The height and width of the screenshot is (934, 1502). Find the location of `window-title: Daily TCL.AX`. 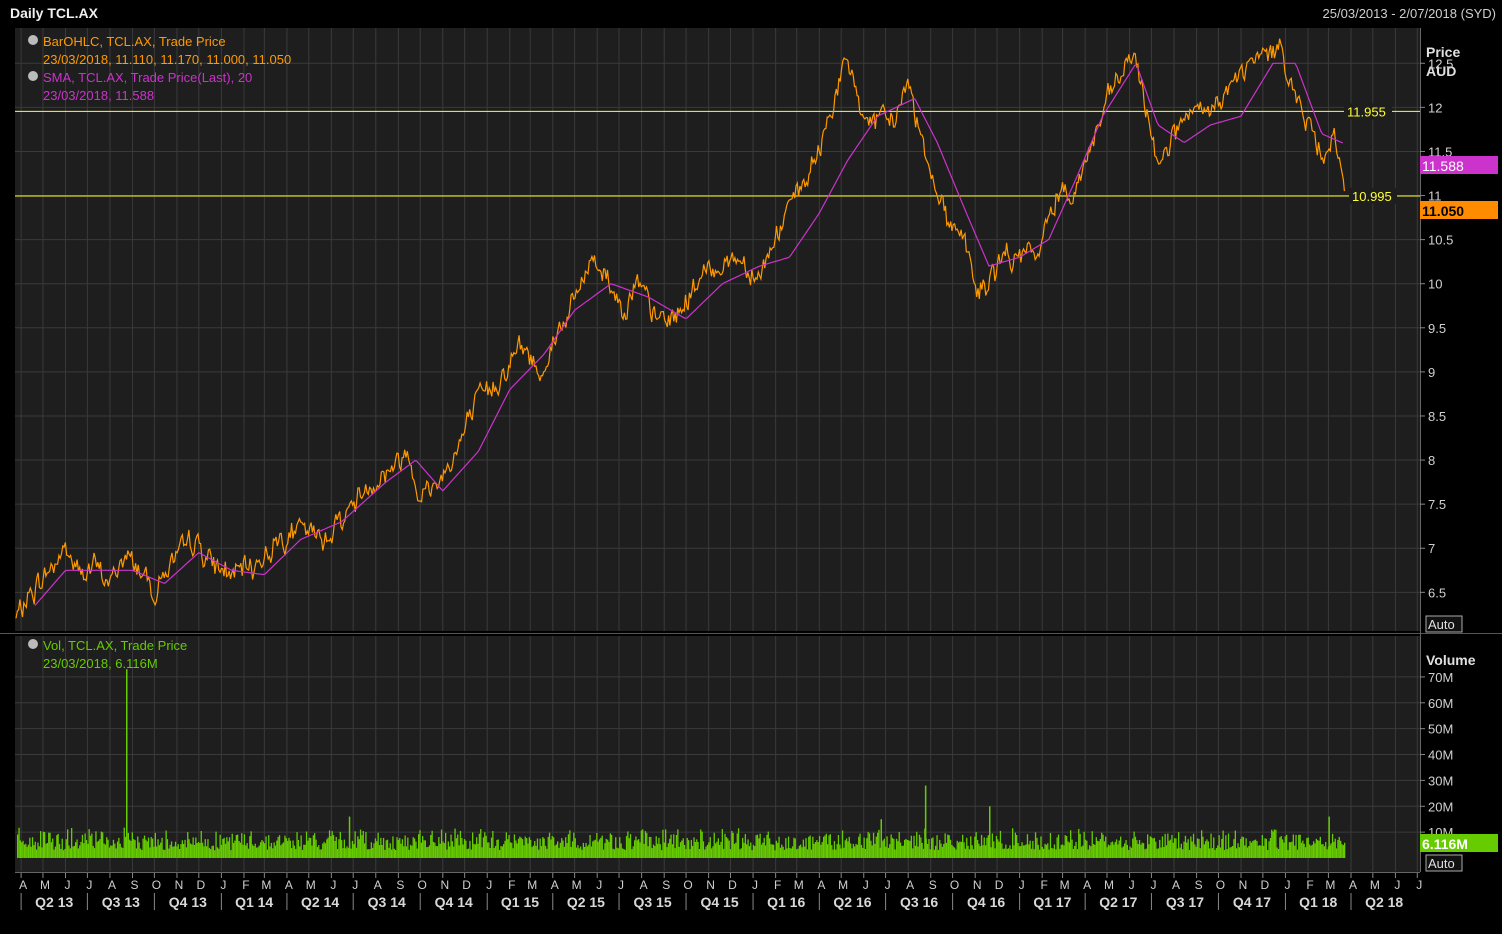

window-title: Daily TCL.AX is located at coordinates (54, 13).